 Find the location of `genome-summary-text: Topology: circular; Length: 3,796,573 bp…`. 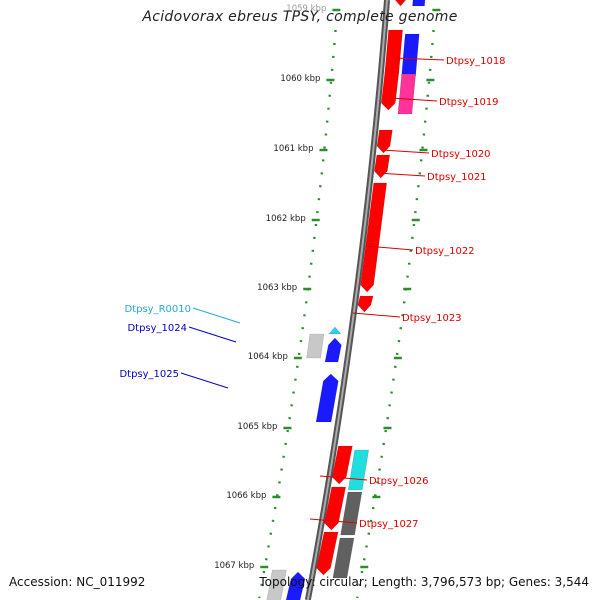

genome-summary-text: Topology: circular; Length: 3,796,573 bp… is located at coordinates (424, 582).